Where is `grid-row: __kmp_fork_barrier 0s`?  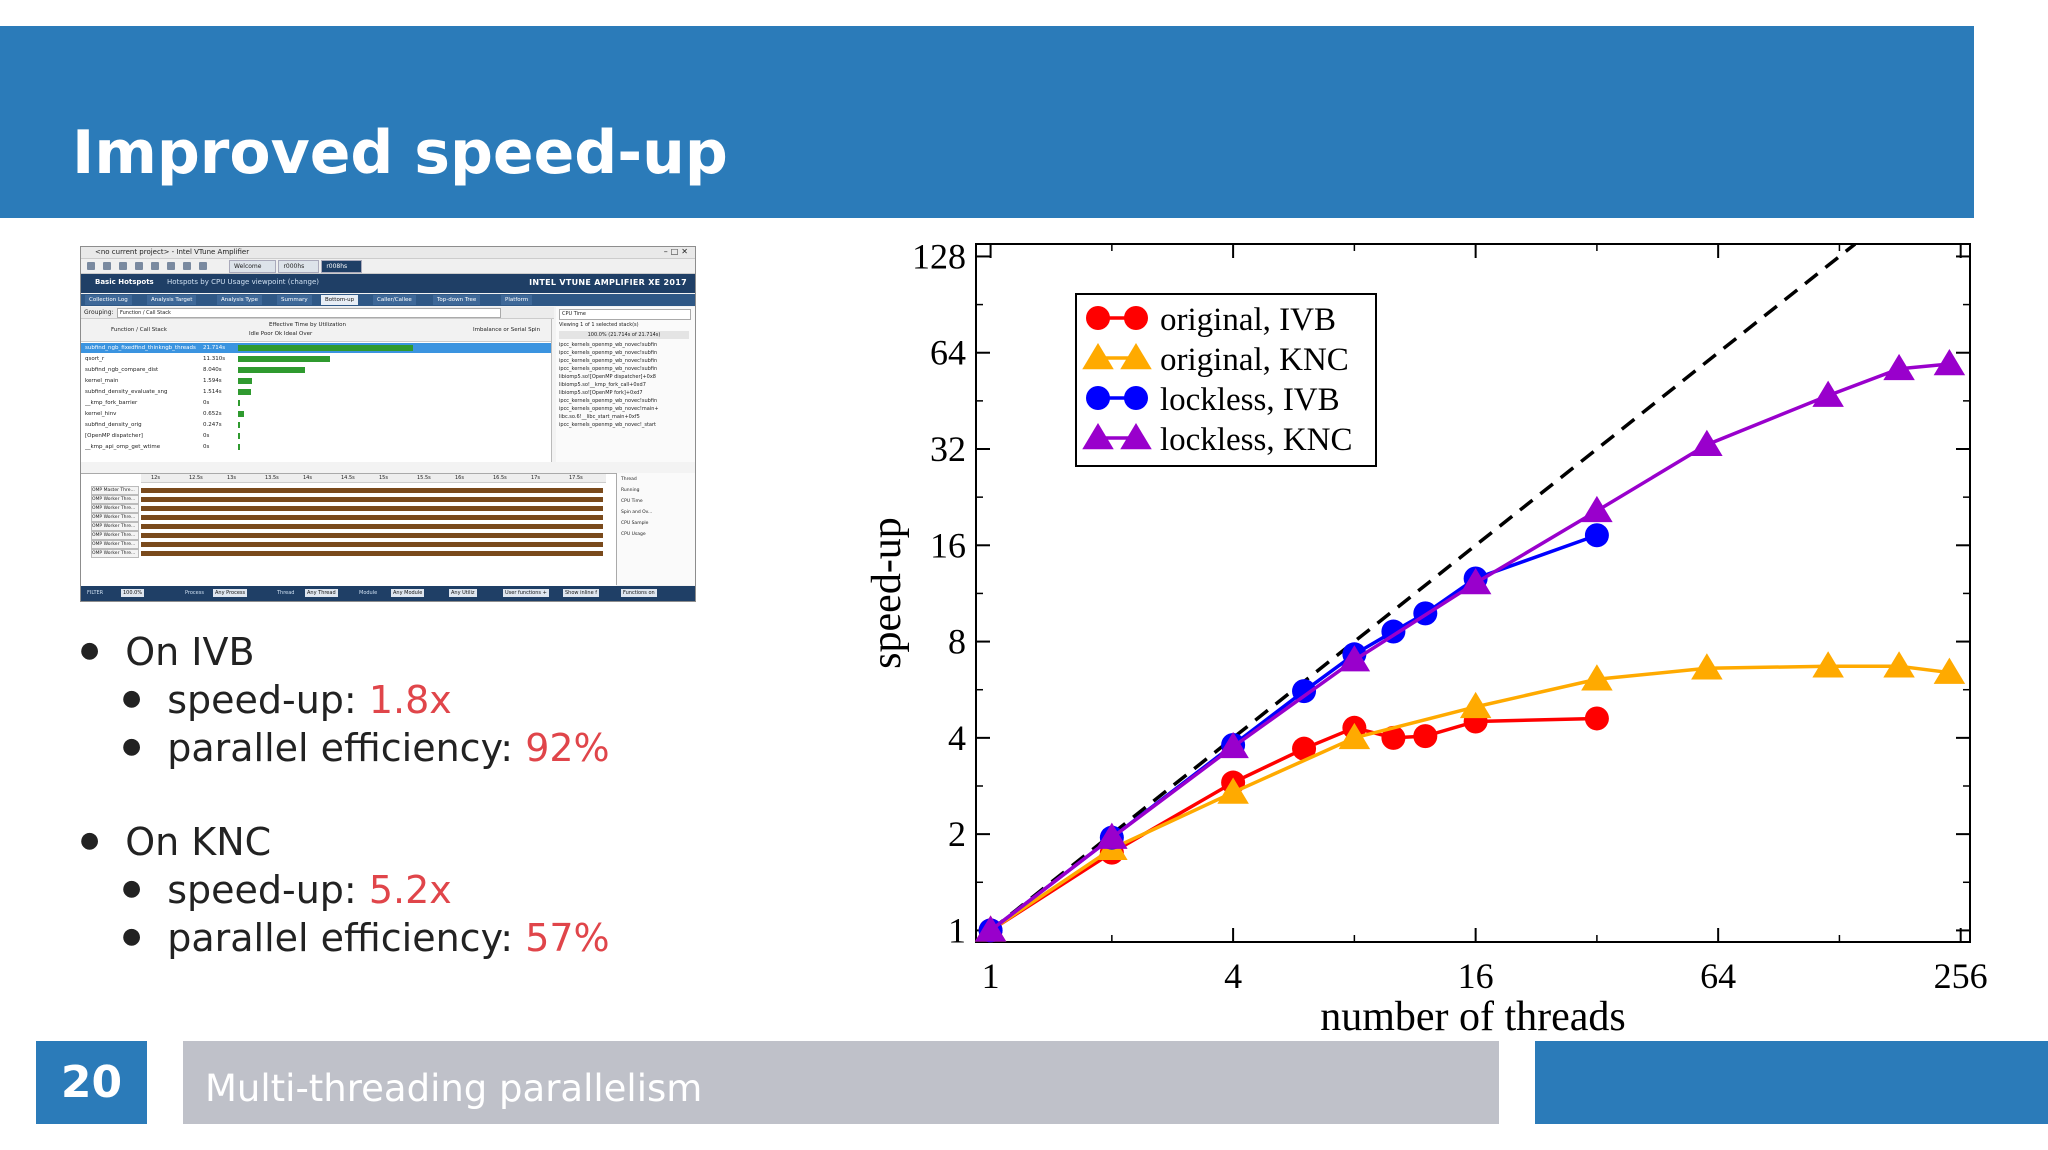 grid-row: __kmp_fork_barrier 0s is located at coordinates (316, 403).